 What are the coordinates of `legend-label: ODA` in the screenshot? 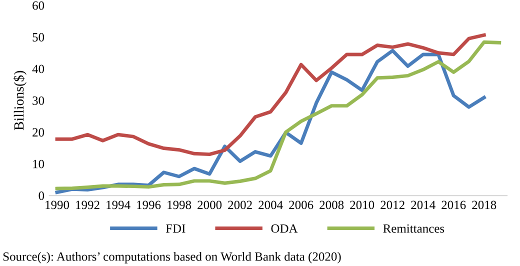 It's located at (284, 228).